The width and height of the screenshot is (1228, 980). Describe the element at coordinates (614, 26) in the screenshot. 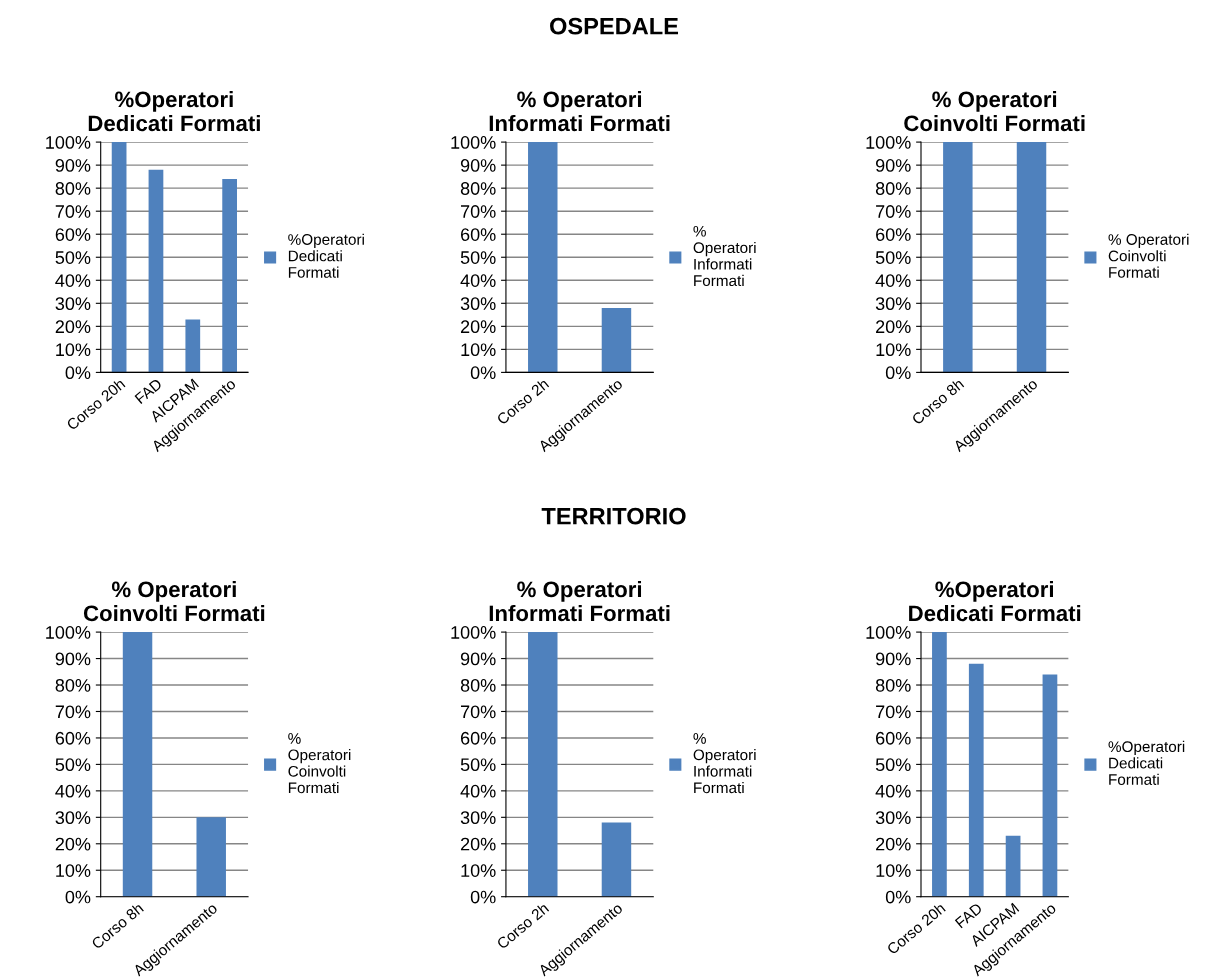

I see `text: OSPEDALE` at that location.